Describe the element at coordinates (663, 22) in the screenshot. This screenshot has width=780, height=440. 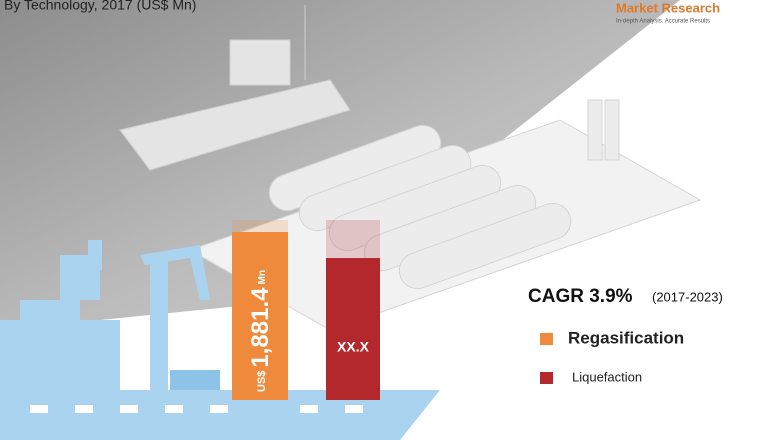
I see `tagline: In-depth Analysis. Accurate Results` at that location.